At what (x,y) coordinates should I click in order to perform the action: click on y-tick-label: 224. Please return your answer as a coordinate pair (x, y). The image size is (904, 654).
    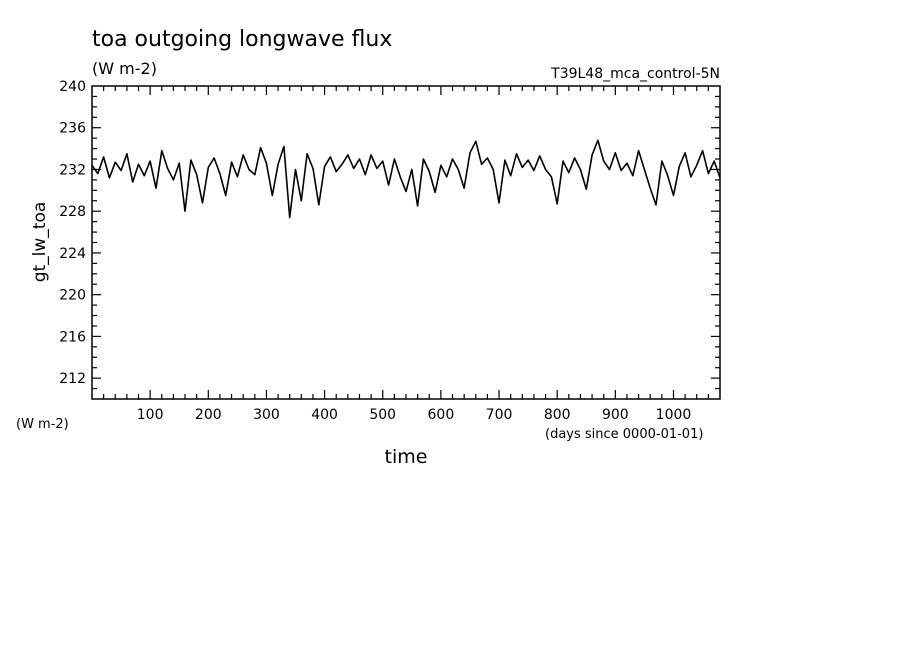
    Looking at the image, I should click on (72, 254).